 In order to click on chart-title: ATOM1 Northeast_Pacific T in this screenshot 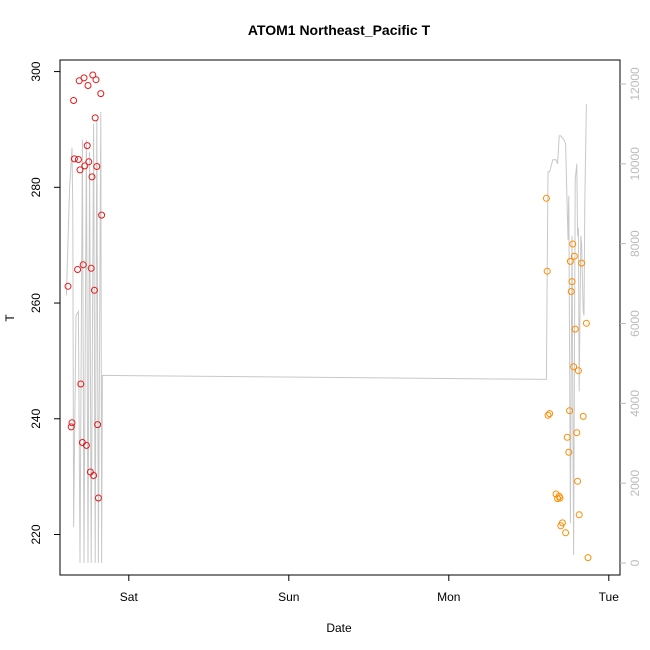, I will do `click(339, 30)`.